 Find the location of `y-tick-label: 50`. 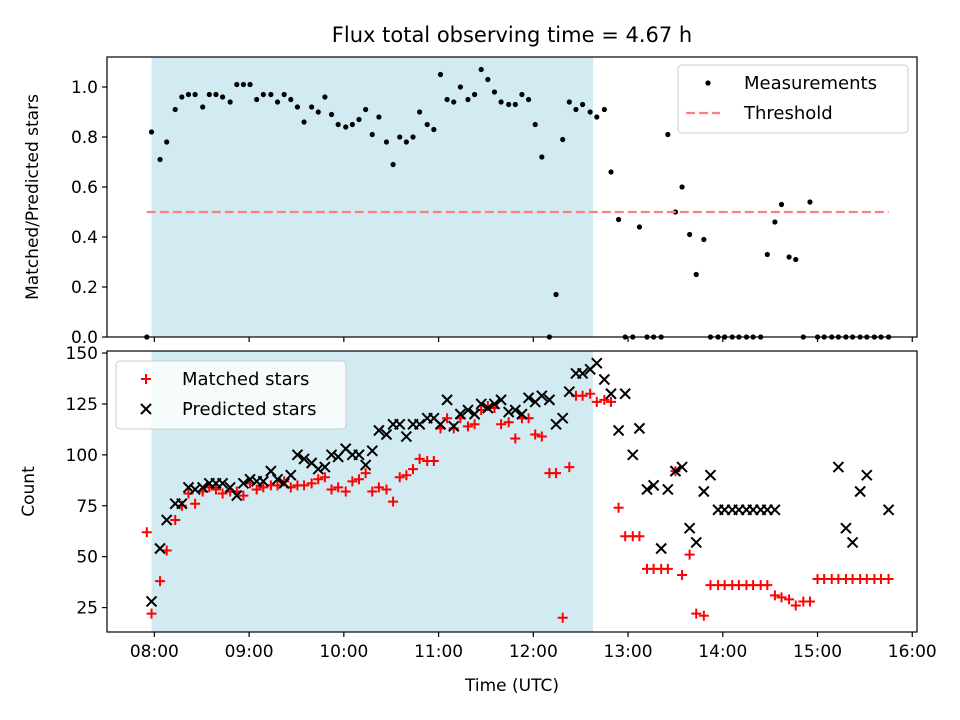

y-tick-label: 50 is located at coordinates (87, 558).